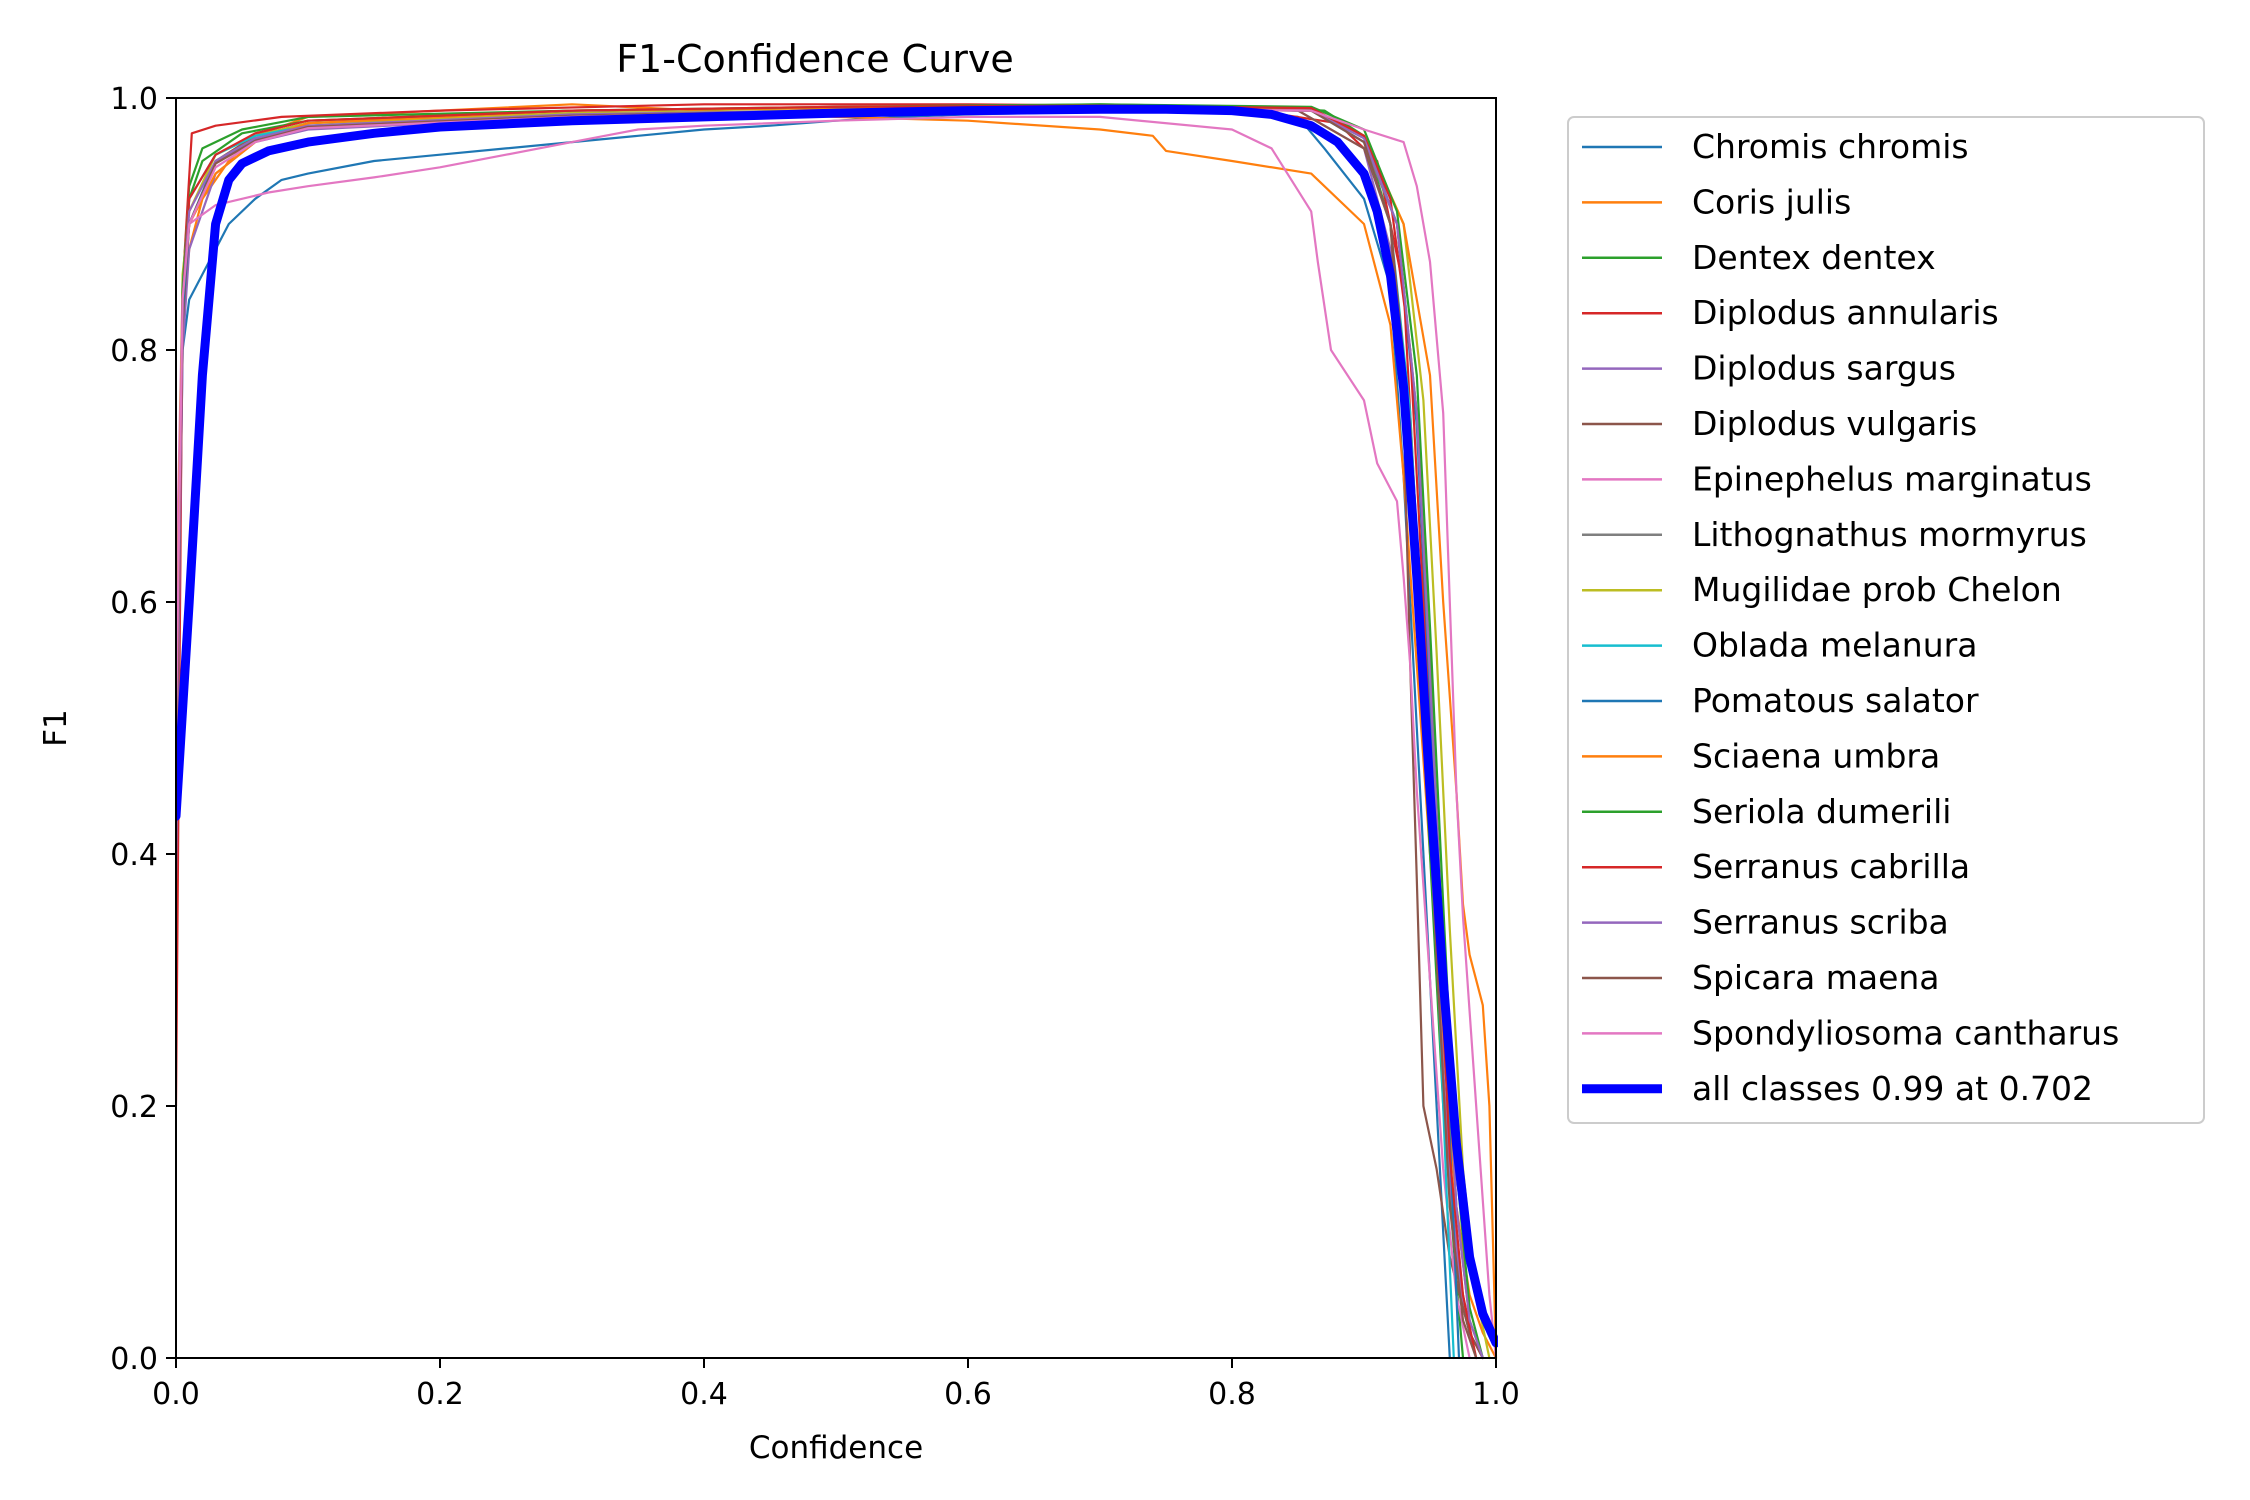 The height and width of the screenshot is (1500, 2250). Describe the element at coordinates (134, 603) in the screenshot. I see `y-tick-label: 0.6` at that location.